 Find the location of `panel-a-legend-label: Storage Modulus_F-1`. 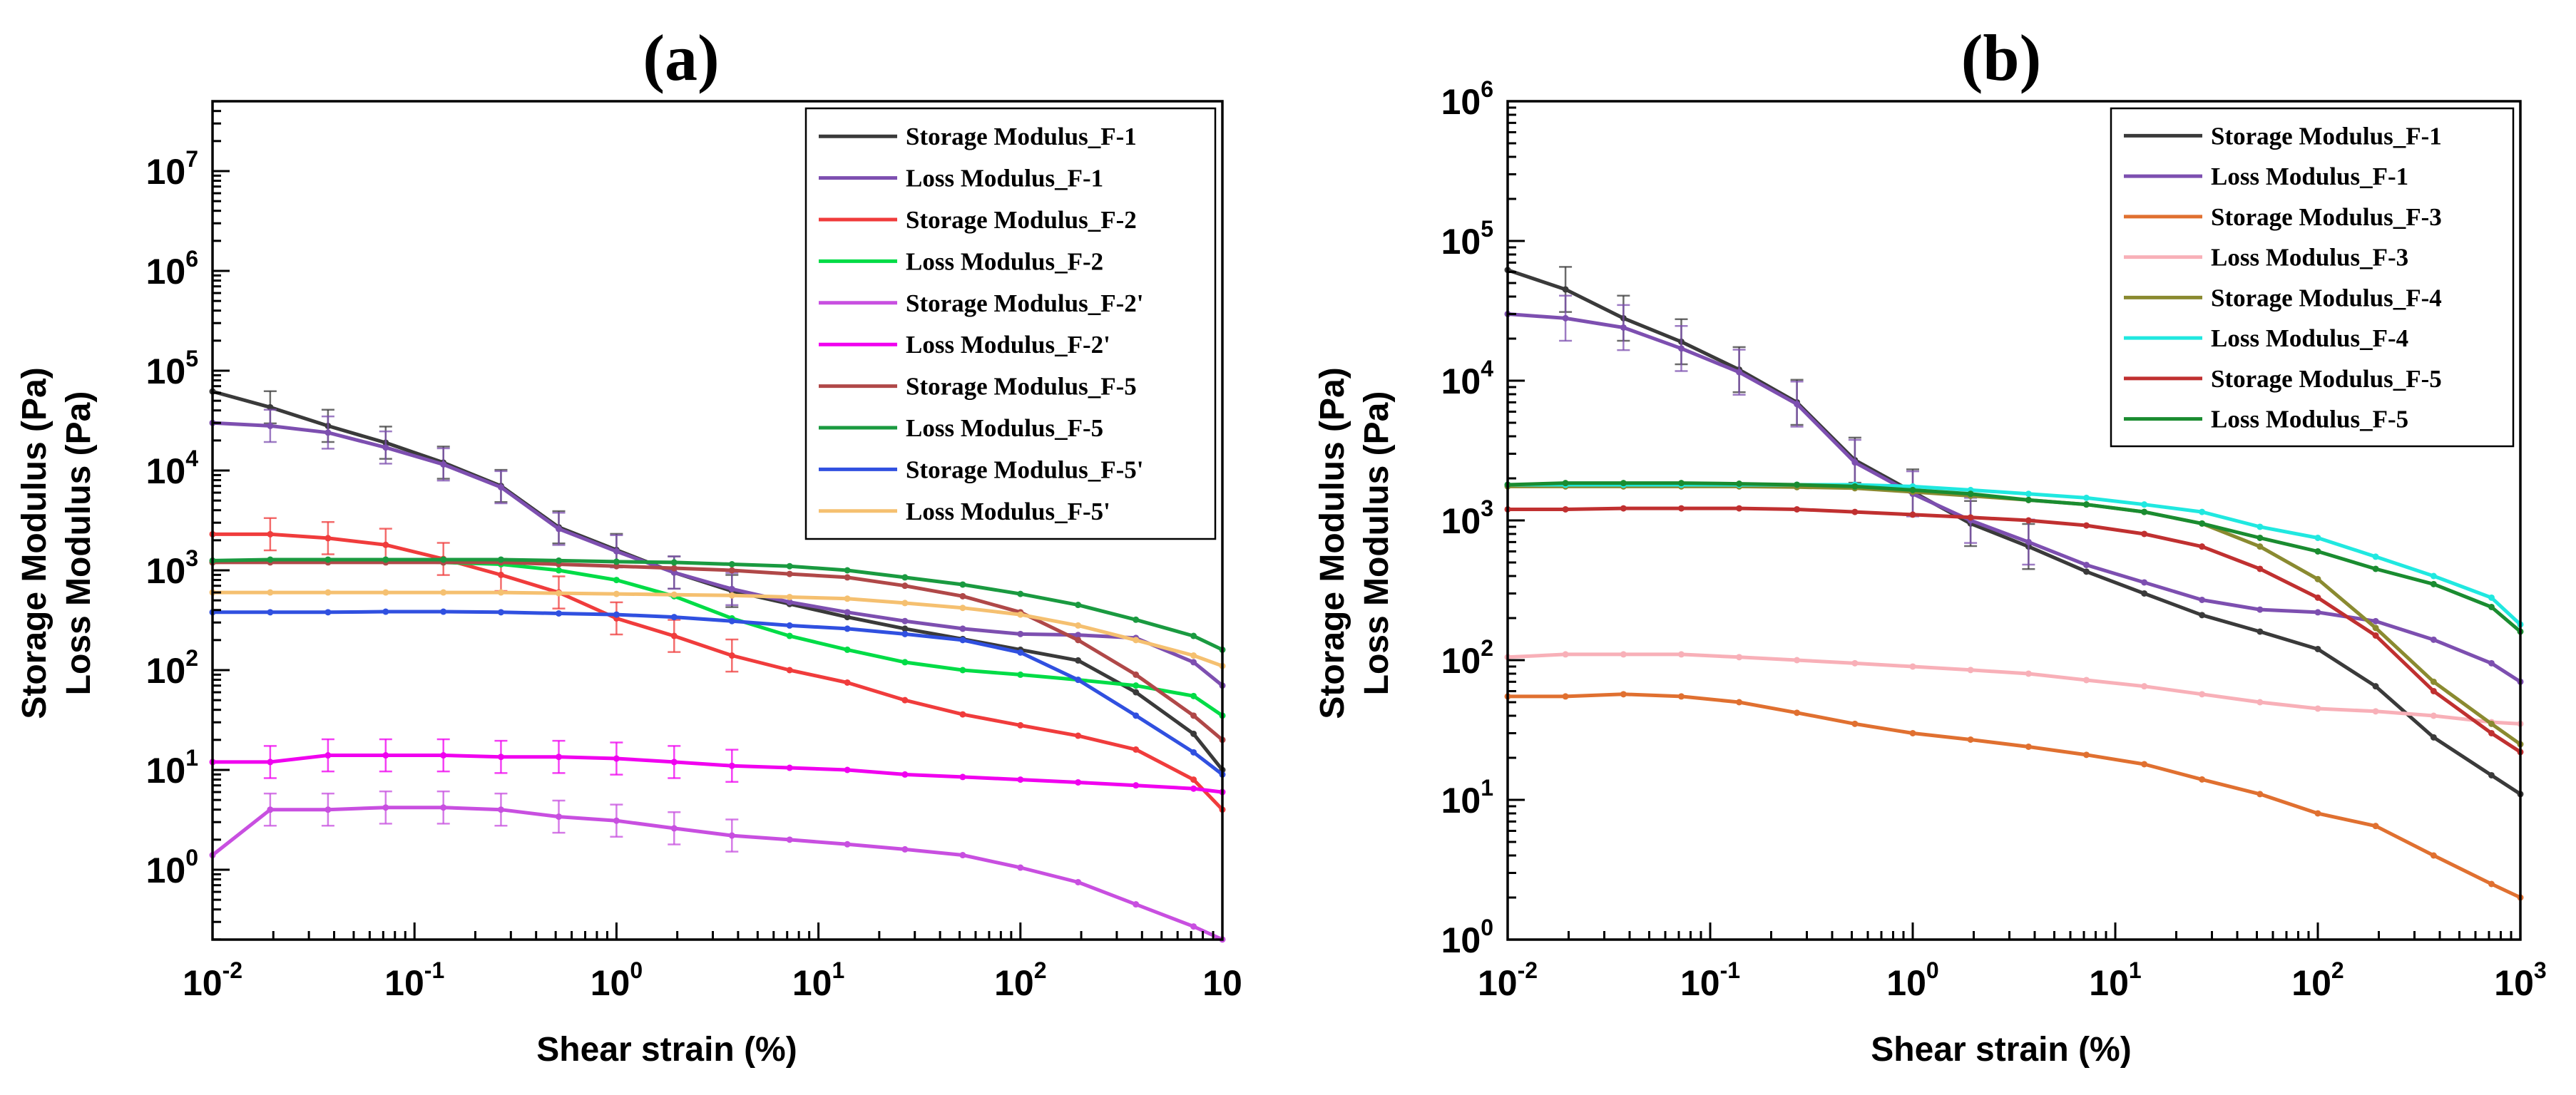

panel-a-legend-label: Storage Modulus_F-1 is located at coordinates (1021, 136).